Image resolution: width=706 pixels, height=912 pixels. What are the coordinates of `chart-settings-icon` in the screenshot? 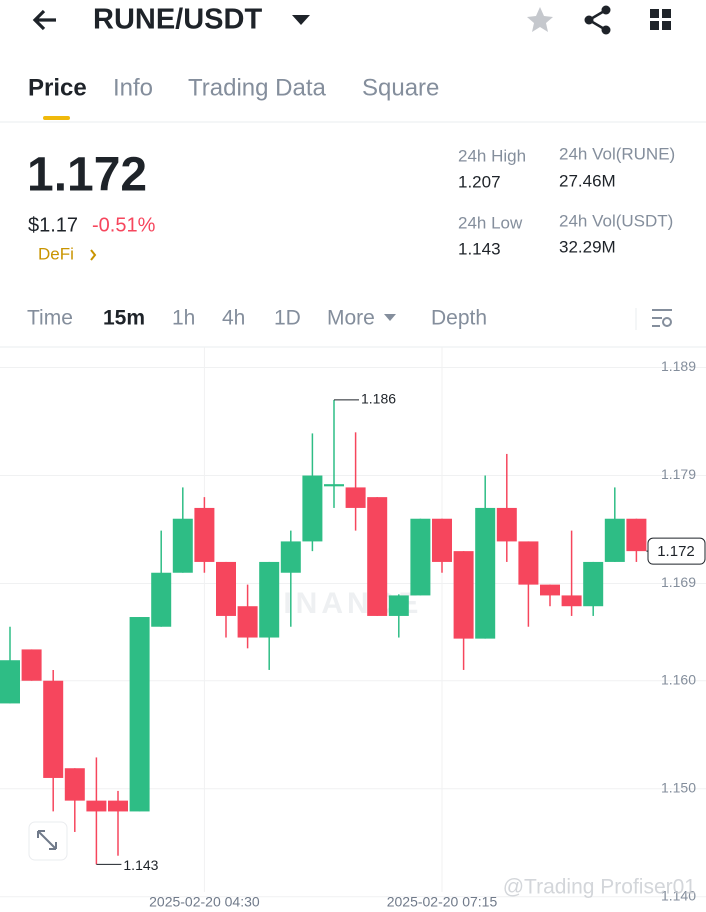 It's located at (662, 318).